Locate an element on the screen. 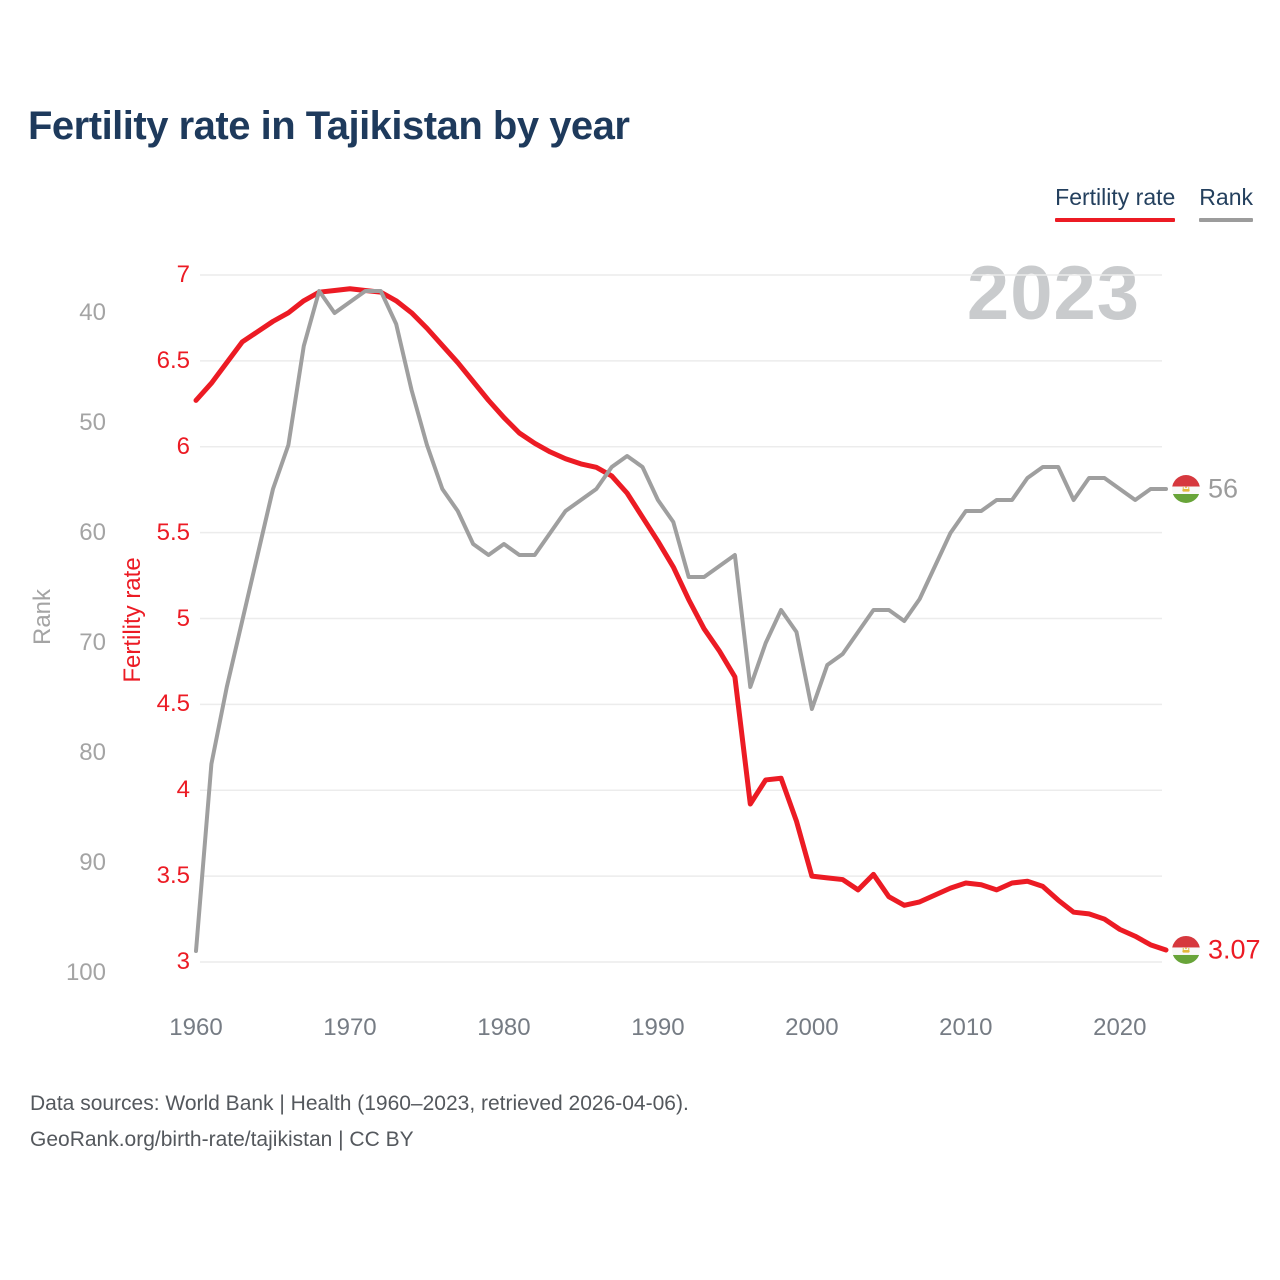  page-title: Fertility rate in Tajikistan by year is located at coordinates (329, 126).